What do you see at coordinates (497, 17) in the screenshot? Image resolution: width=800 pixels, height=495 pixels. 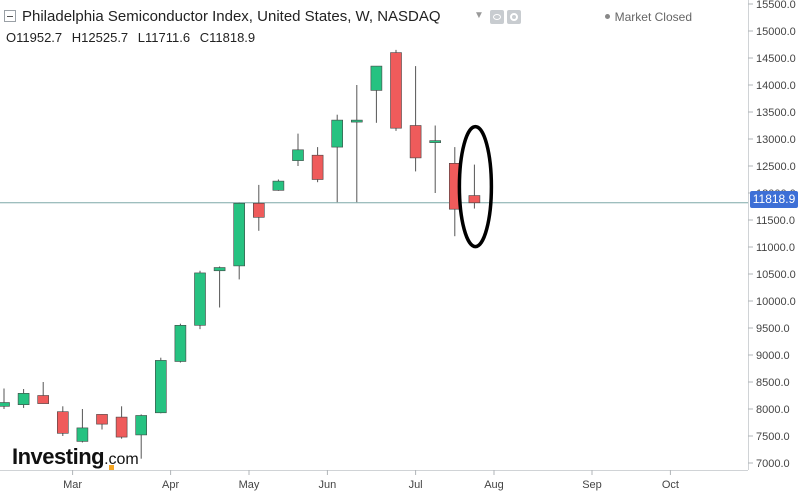 I see `eye-icon` at bounding box center [497, 17].